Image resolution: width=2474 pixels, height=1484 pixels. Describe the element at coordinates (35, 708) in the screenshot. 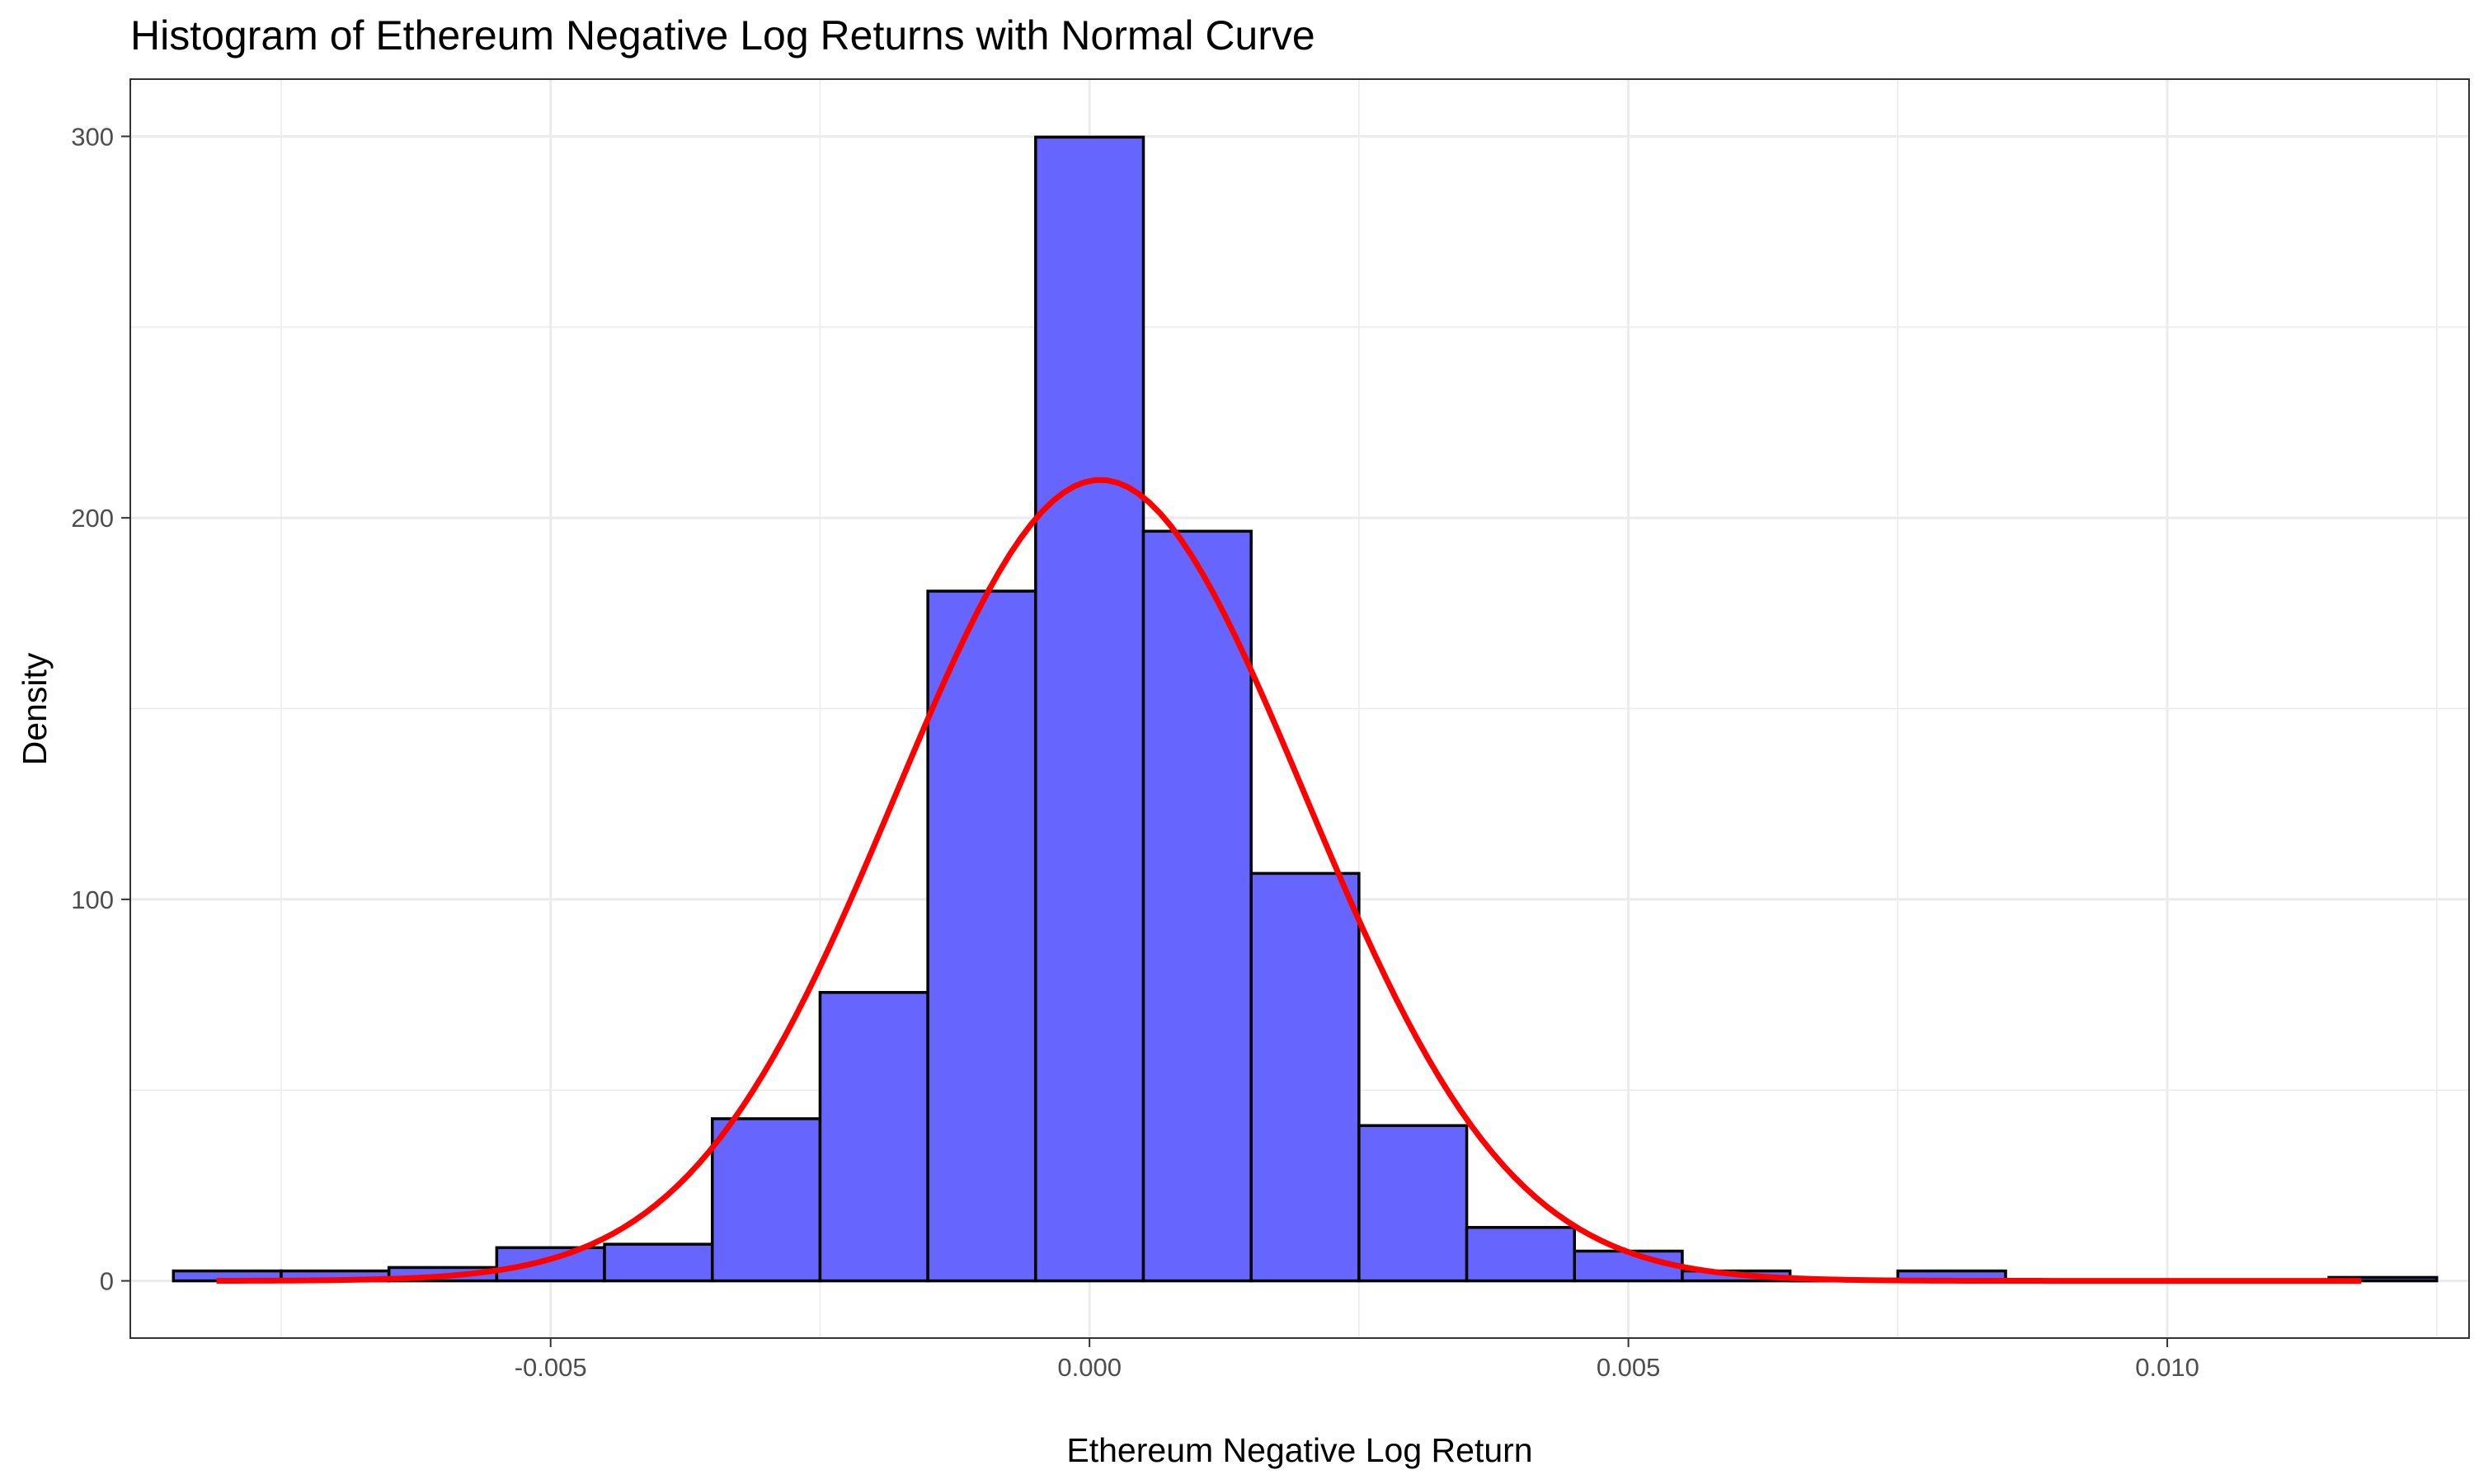

I see `y-axis-title: Density` at that location.